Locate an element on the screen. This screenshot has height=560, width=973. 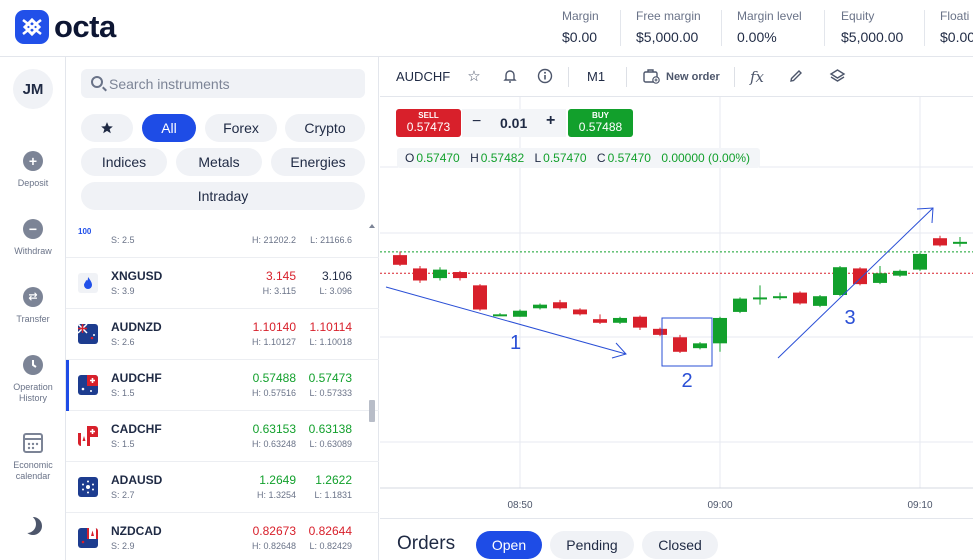
rail-operation-history: Operation History is located at coordinates (33, 379).